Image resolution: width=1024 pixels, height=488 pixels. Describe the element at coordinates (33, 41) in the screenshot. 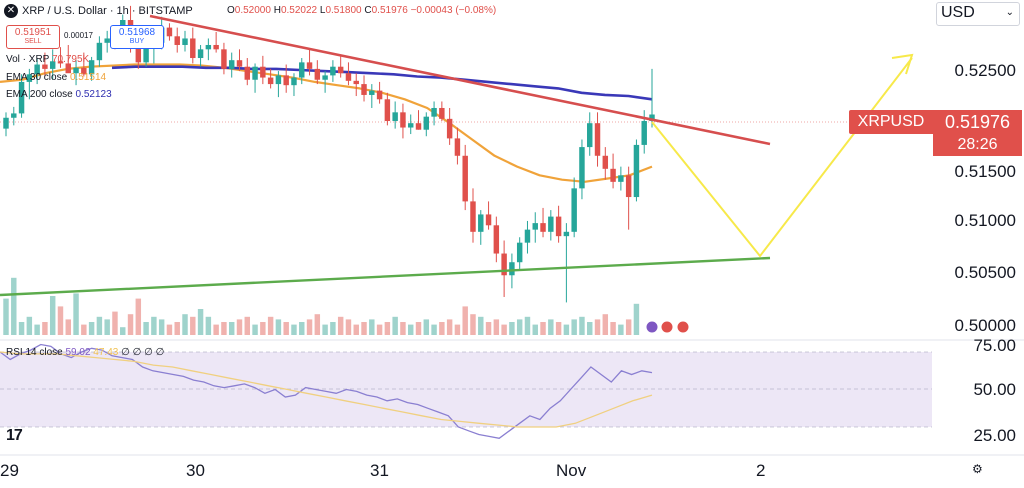

I see `sell-label: SELL` at that location.